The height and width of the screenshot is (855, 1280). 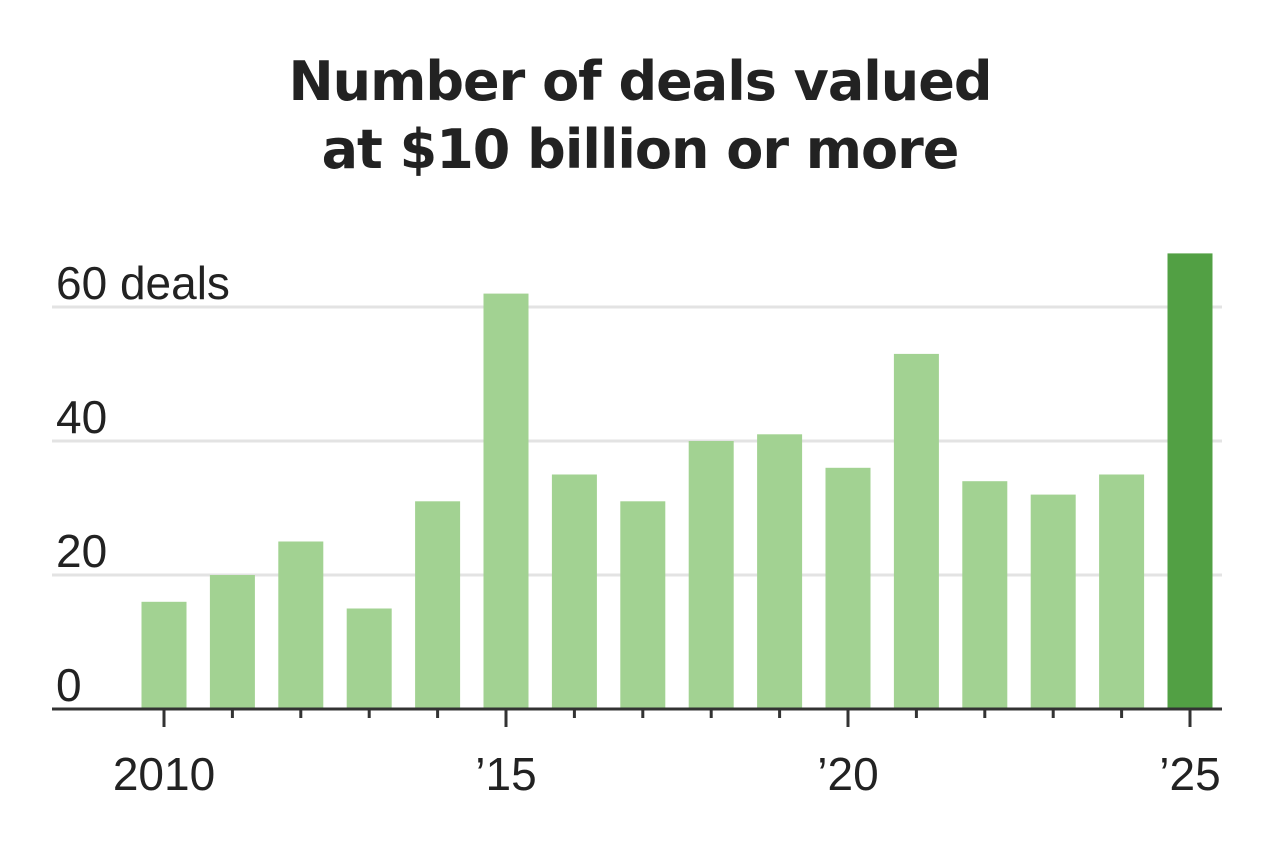 I want to click on bar-2011, so click(x=232, y=642).